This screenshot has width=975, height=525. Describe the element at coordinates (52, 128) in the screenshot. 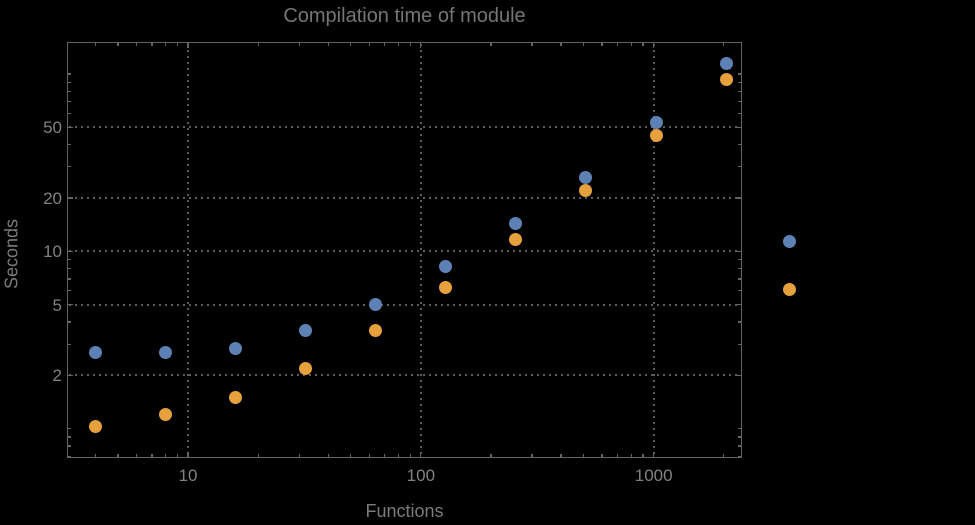

I see `y-tick-label: 50` at that location.